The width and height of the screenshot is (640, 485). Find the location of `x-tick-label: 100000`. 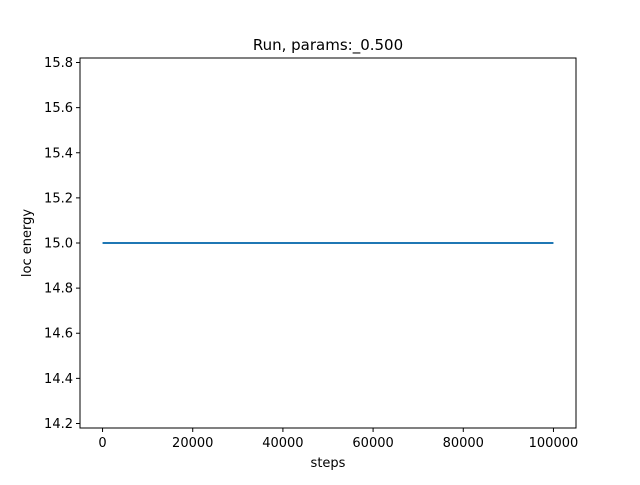

x-tick-label: 100000 is located at coordinates (554, 443).